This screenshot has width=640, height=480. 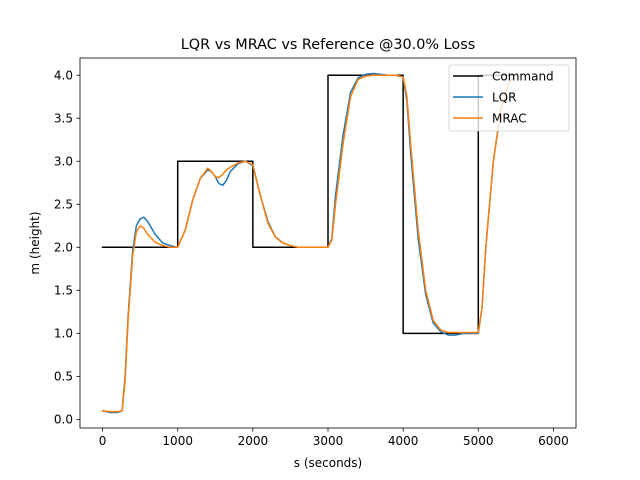 I want to click on legend-label-mrac: MRAC, so click(x=509, y=118).